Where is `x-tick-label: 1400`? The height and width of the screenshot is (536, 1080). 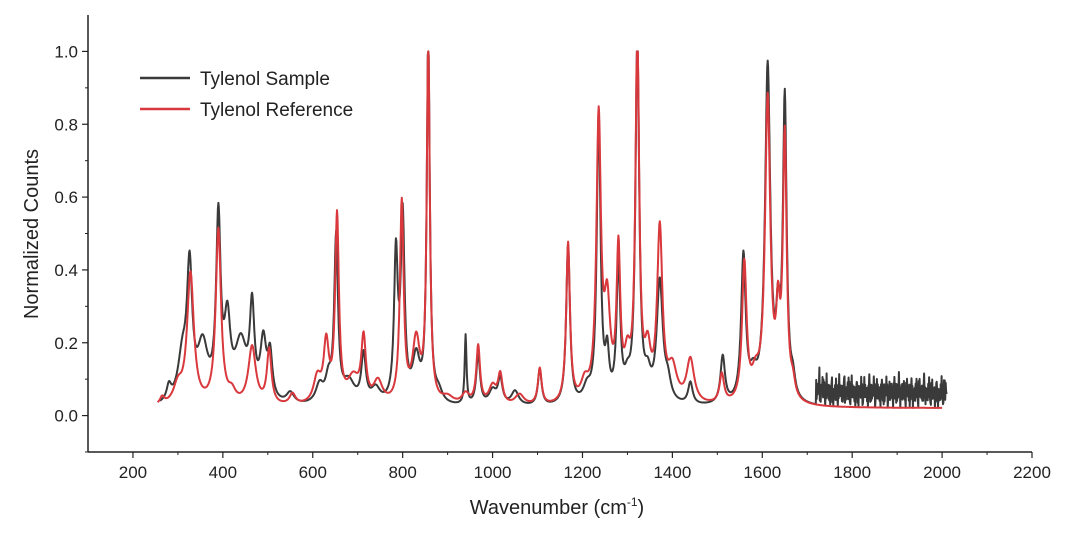 x-tick-label: 1400 is located at coordinates (672, 472).